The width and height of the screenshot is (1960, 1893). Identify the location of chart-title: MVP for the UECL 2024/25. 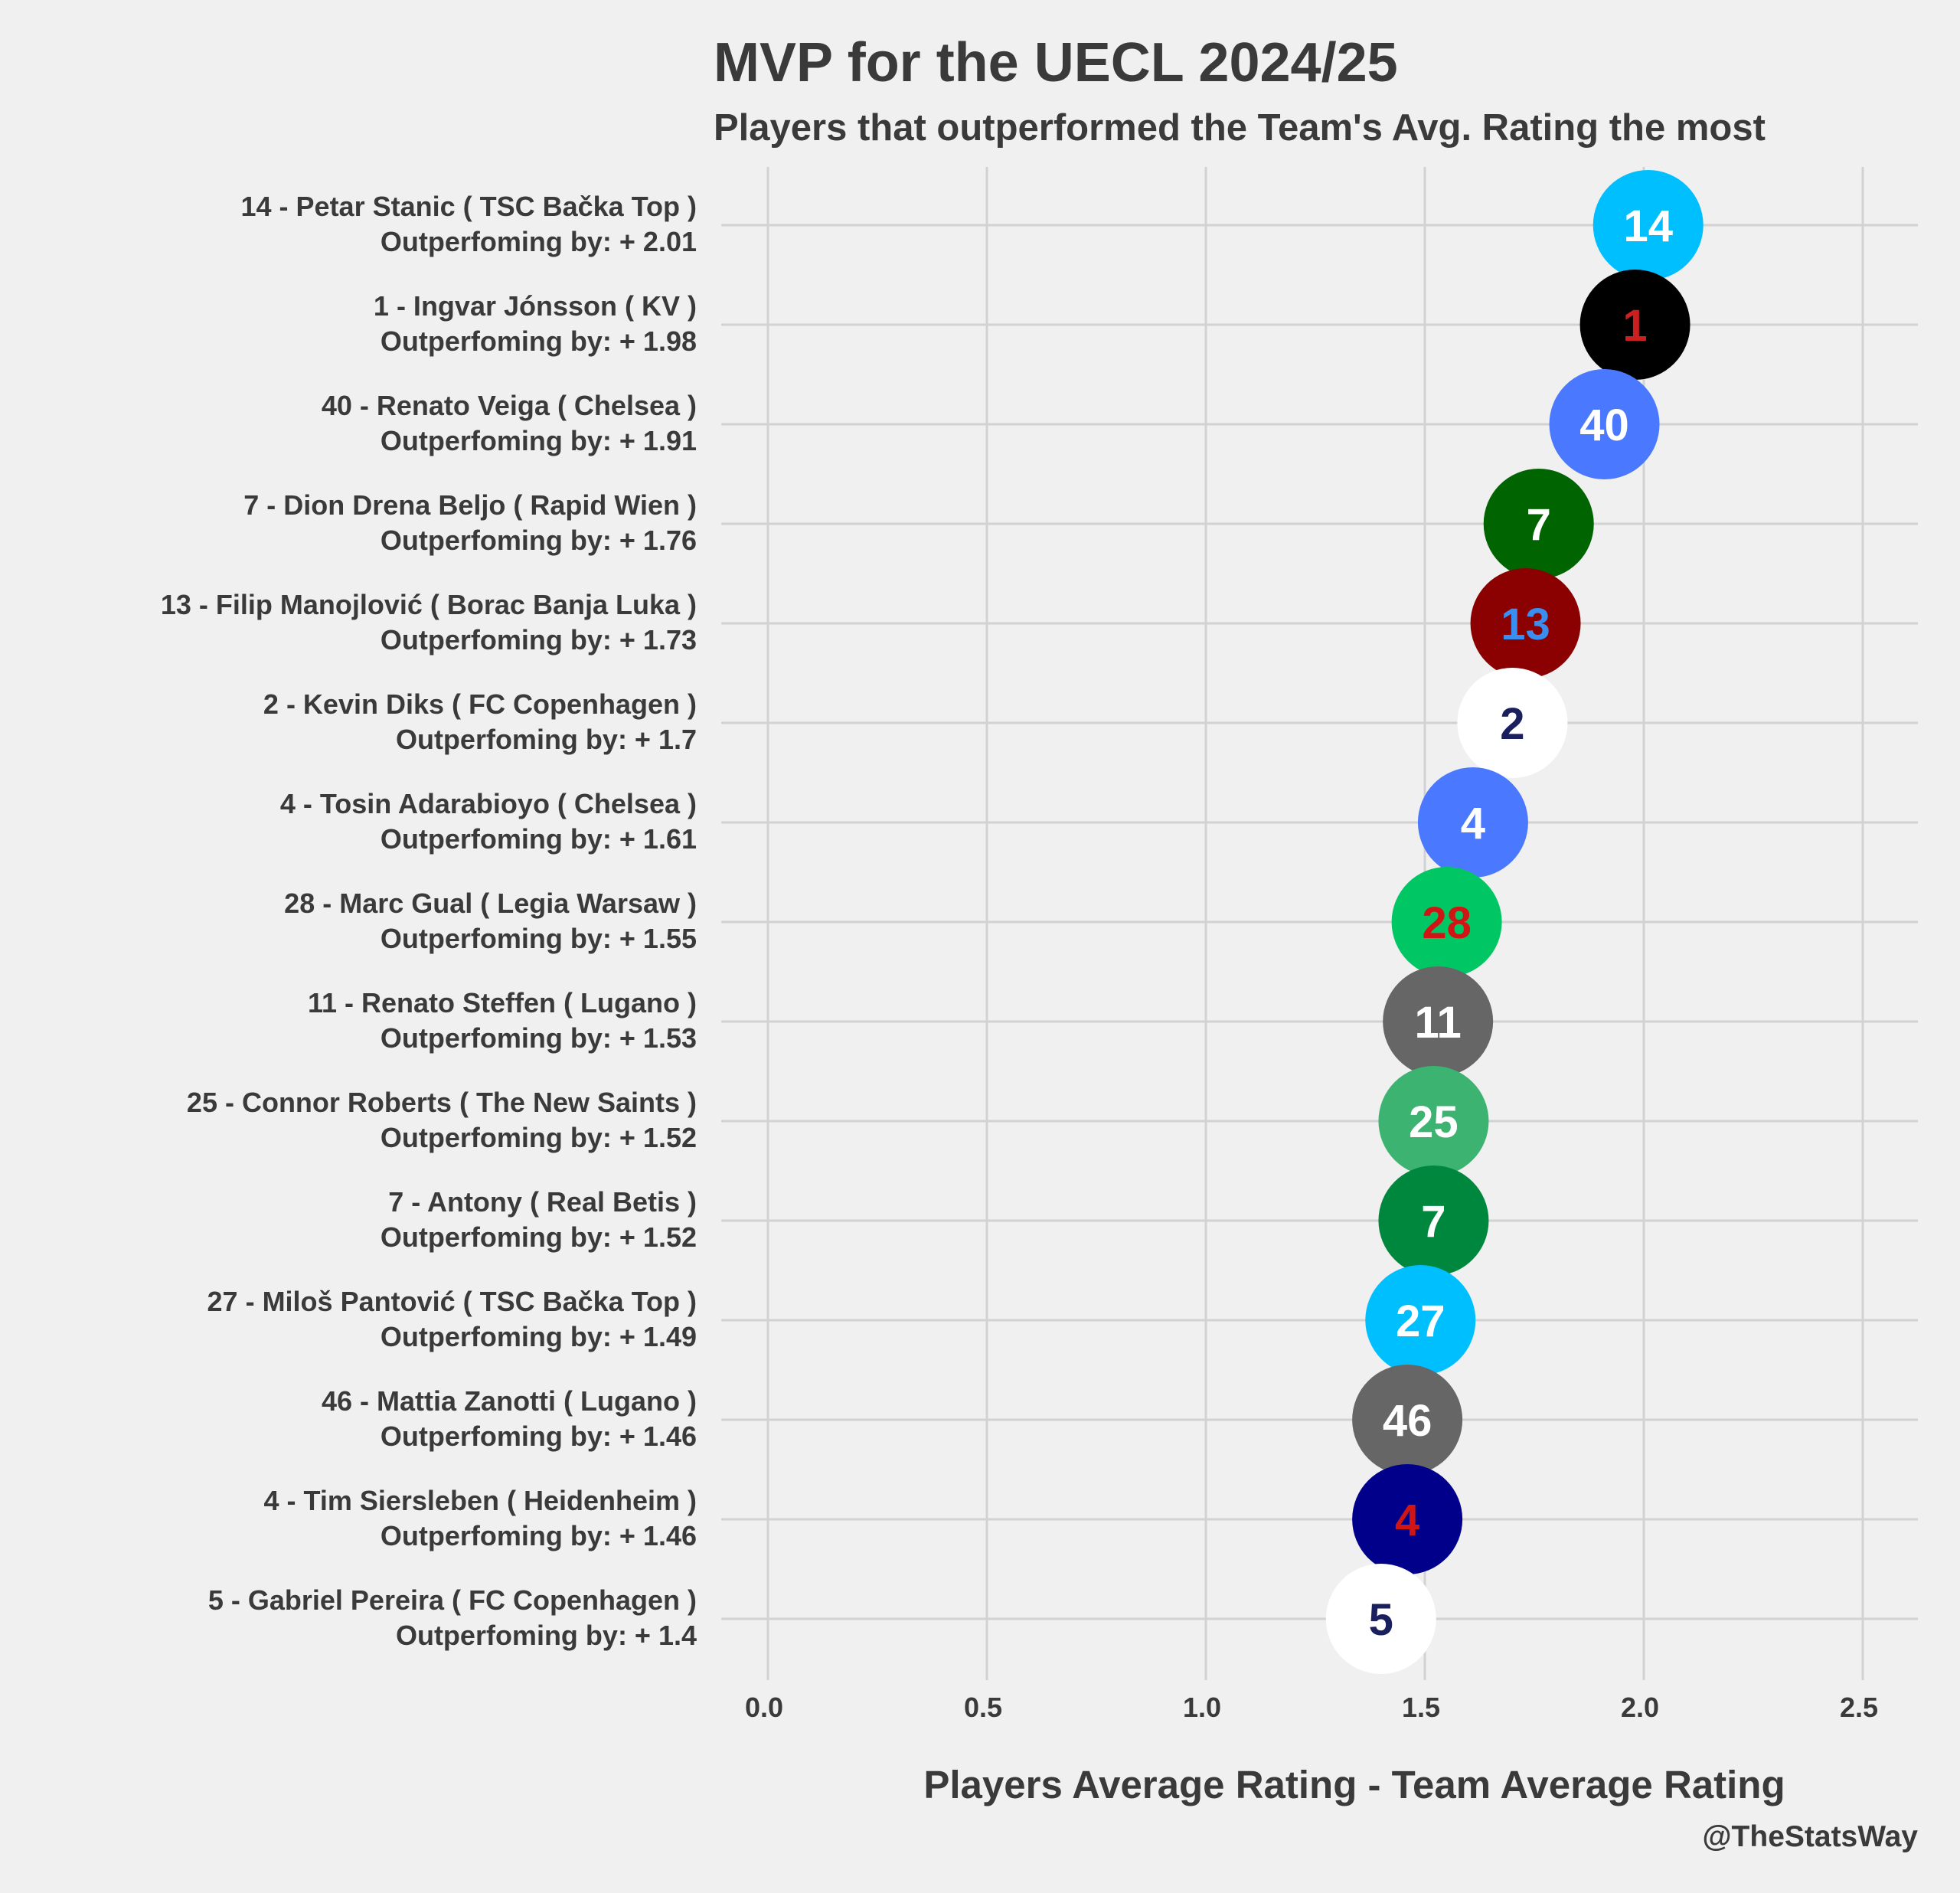
(1056, 62).